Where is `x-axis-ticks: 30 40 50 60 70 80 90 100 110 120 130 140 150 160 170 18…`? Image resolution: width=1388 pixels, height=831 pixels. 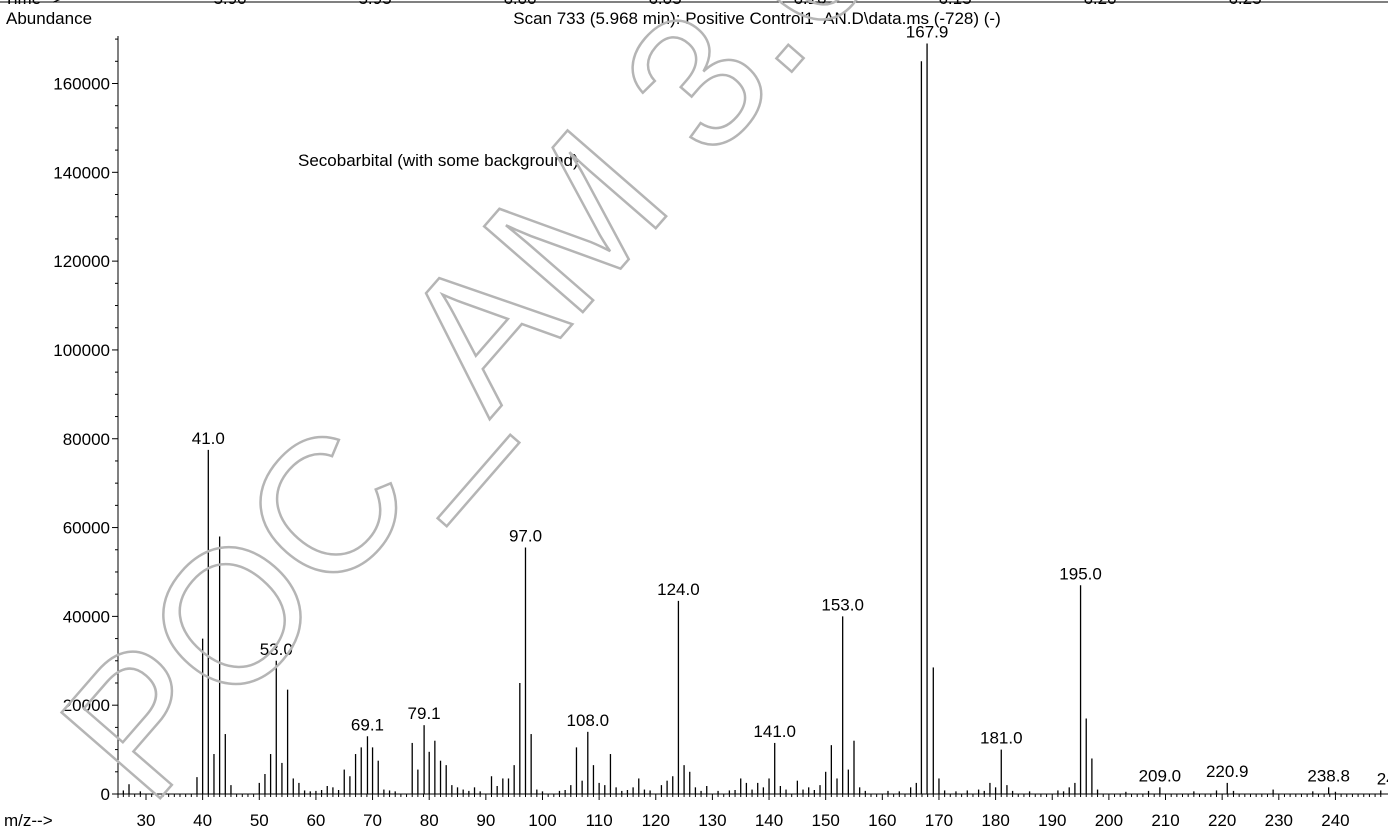
x-axis-ticks: 30 40 50 60 70 80 90 100 110 120 130 140 150 160 170 18… is located at coordinates (752, 812).